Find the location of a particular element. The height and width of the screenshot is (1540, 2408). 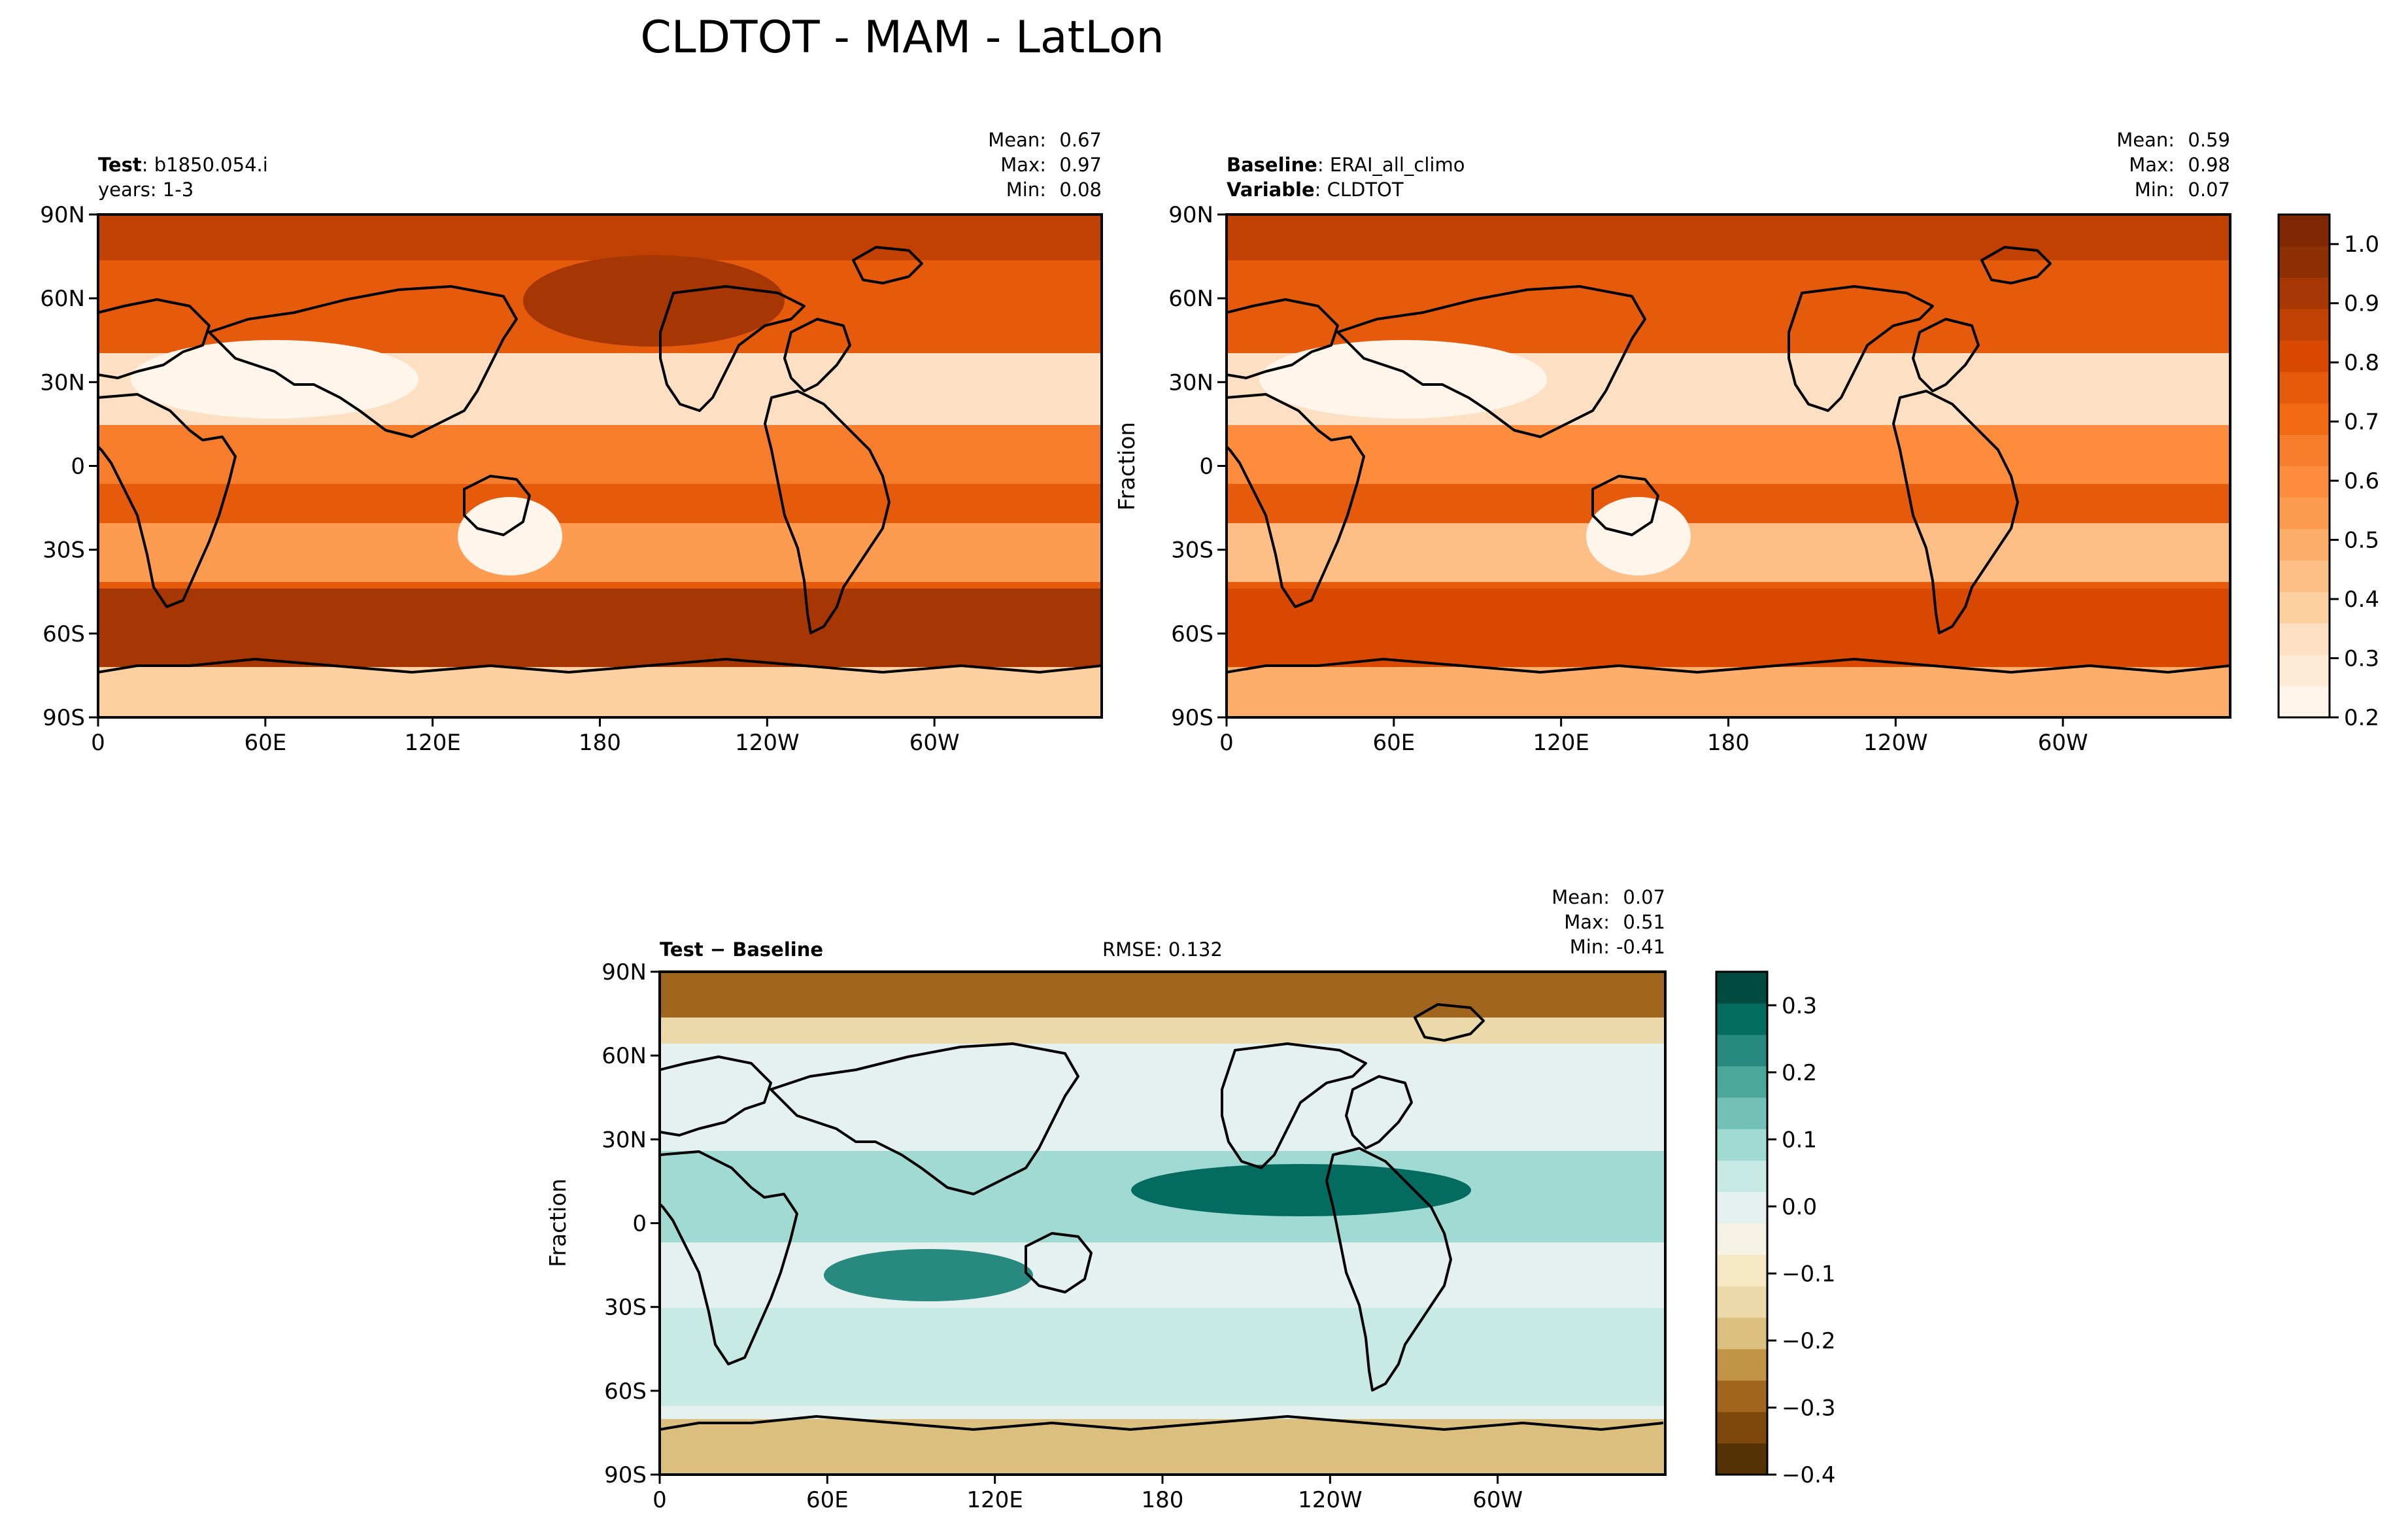

figure-title: CLDTOT - MAM - LatLon is located at coordinates (902, 37).